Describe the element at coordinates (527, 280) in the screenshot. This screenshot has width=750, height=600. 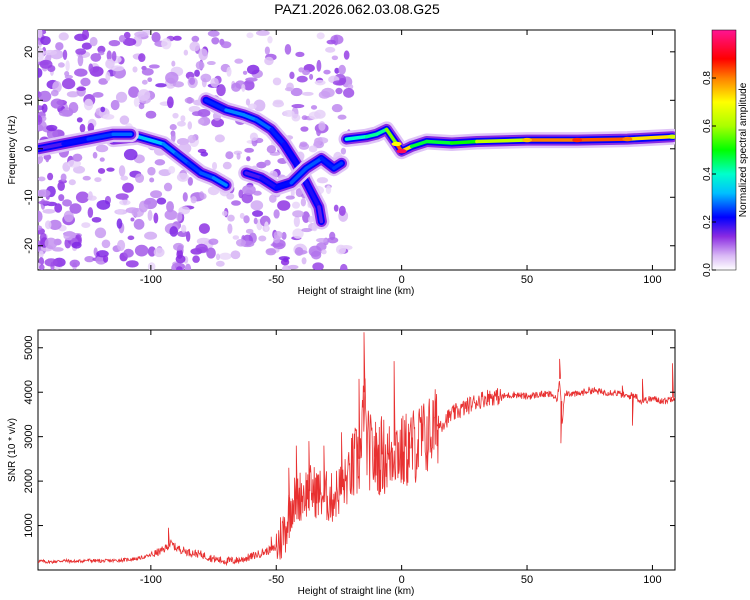
I see `spec-x-tick-label: 50` at that location.